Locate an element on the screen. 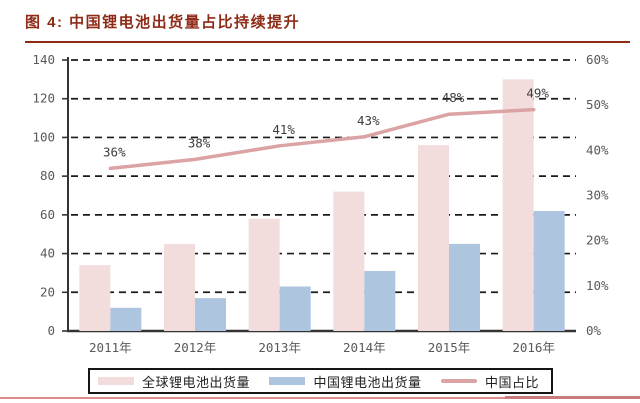 Image resolution: width=640 pixels, height=403 pixels. legend-item-share: 中国占比 is located at coordinates (489, 381).